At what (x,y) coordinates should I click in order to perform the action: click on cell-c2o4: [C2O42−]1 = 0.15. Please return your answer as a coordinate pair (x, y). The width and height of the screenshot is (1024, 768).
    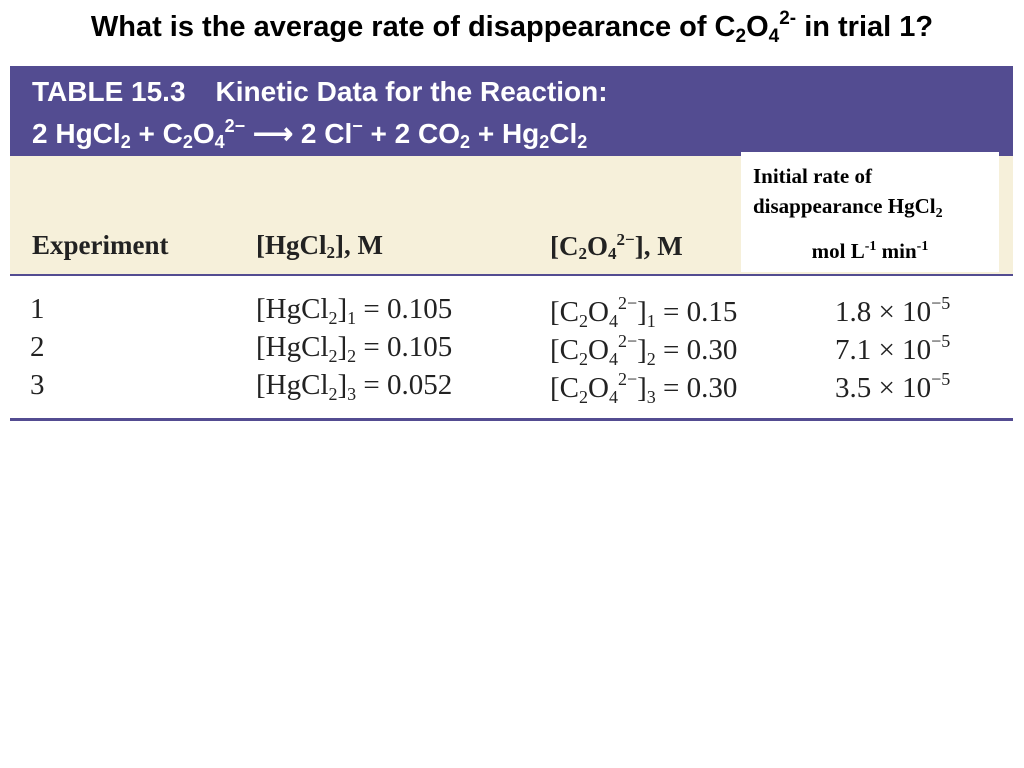
    Looking at the image, I should click on (644, 312).